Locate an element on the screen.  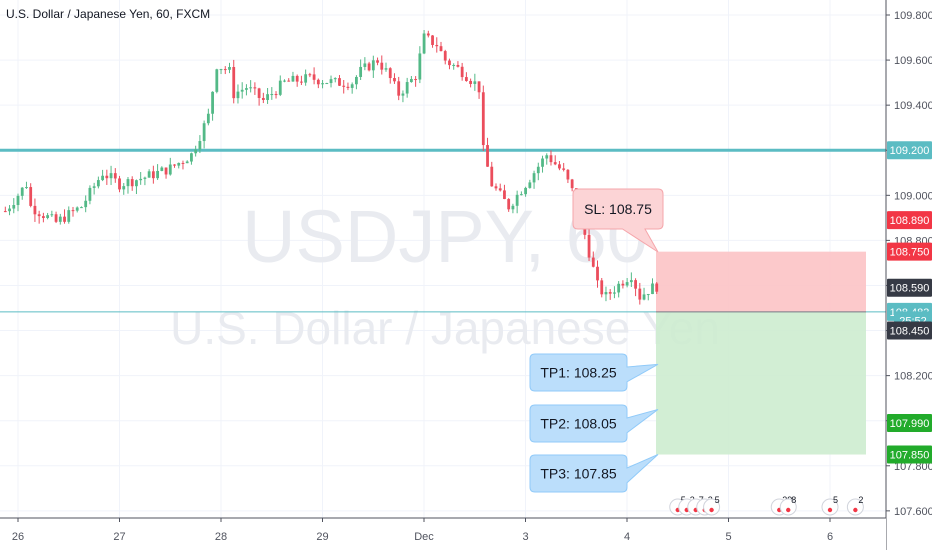
price-tag-label: 108.750 is located at coordinates (910, 253).